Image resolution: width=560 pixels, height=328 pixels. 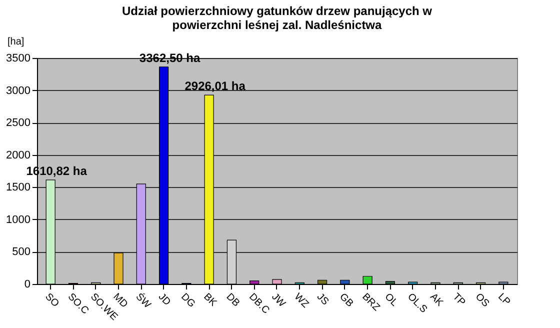 I want to click on x-tick-label: OL, so click(x=391, y=301).